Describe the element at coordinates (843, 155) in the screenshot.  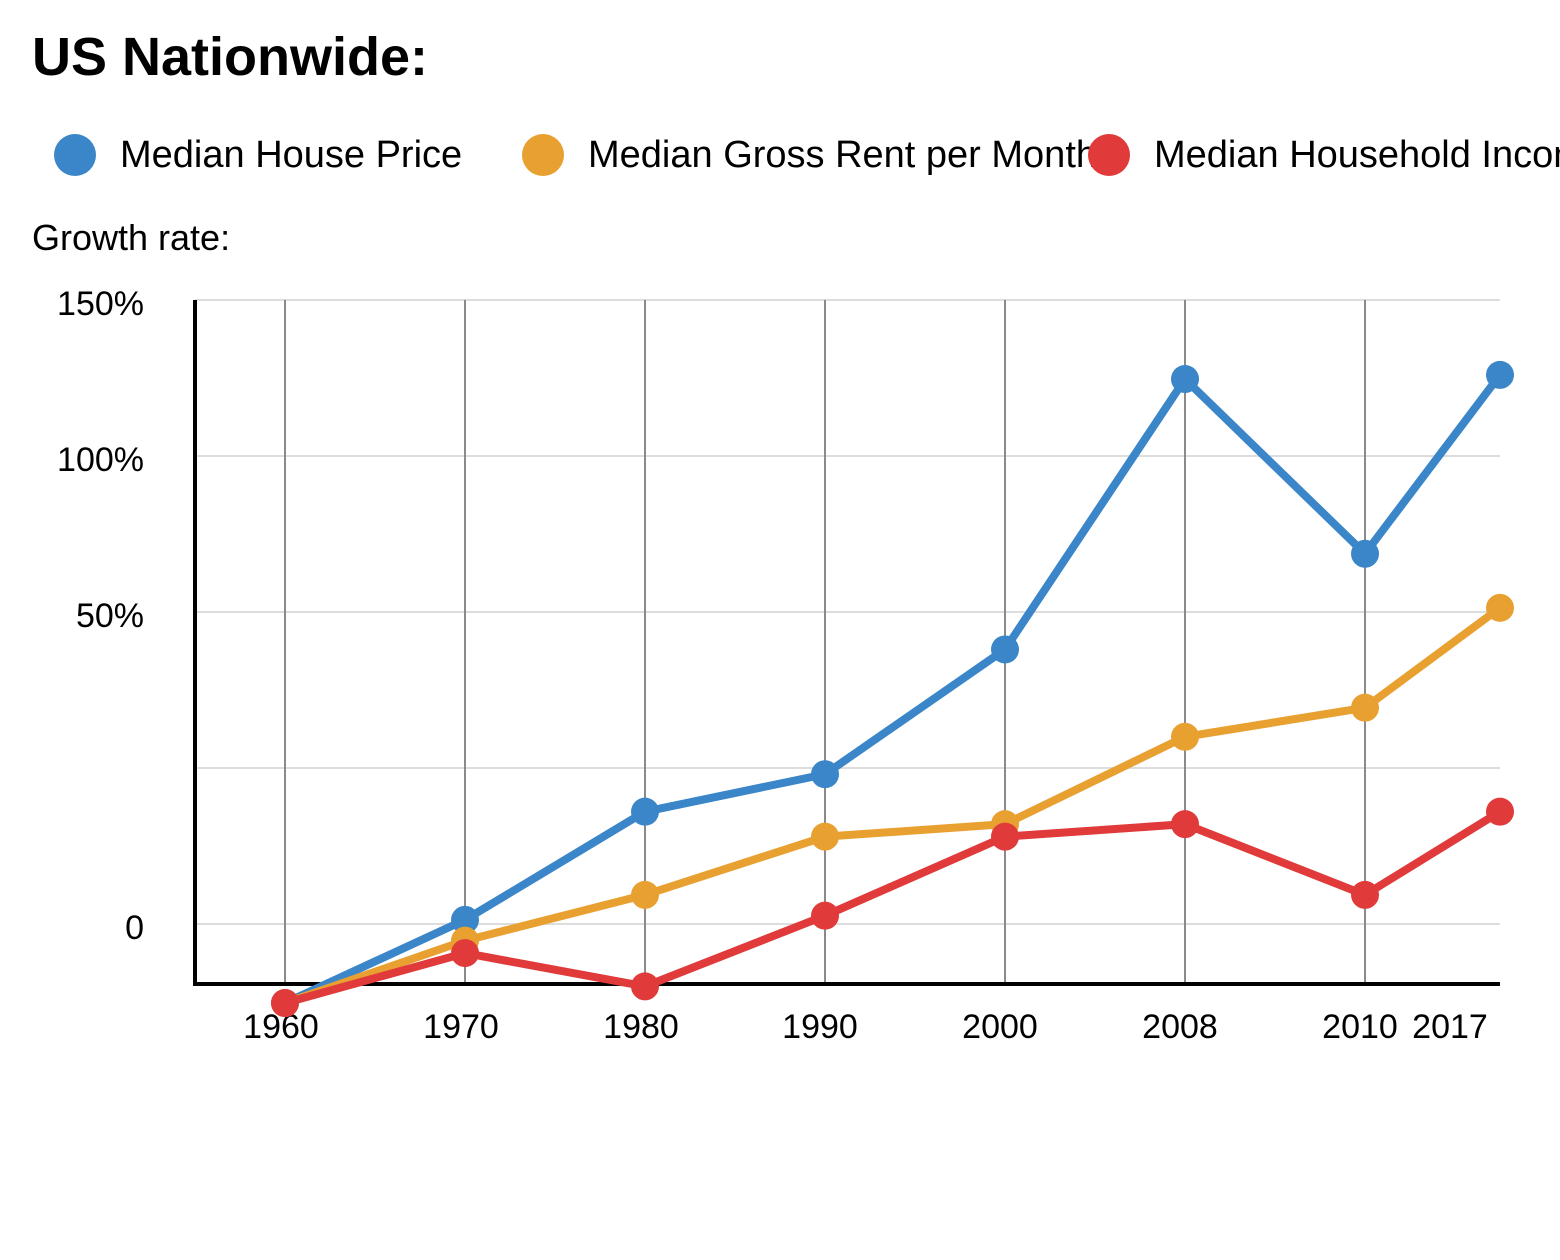
I see `legend-label-gross-rent: Median Gross Rent per Month` at that location.